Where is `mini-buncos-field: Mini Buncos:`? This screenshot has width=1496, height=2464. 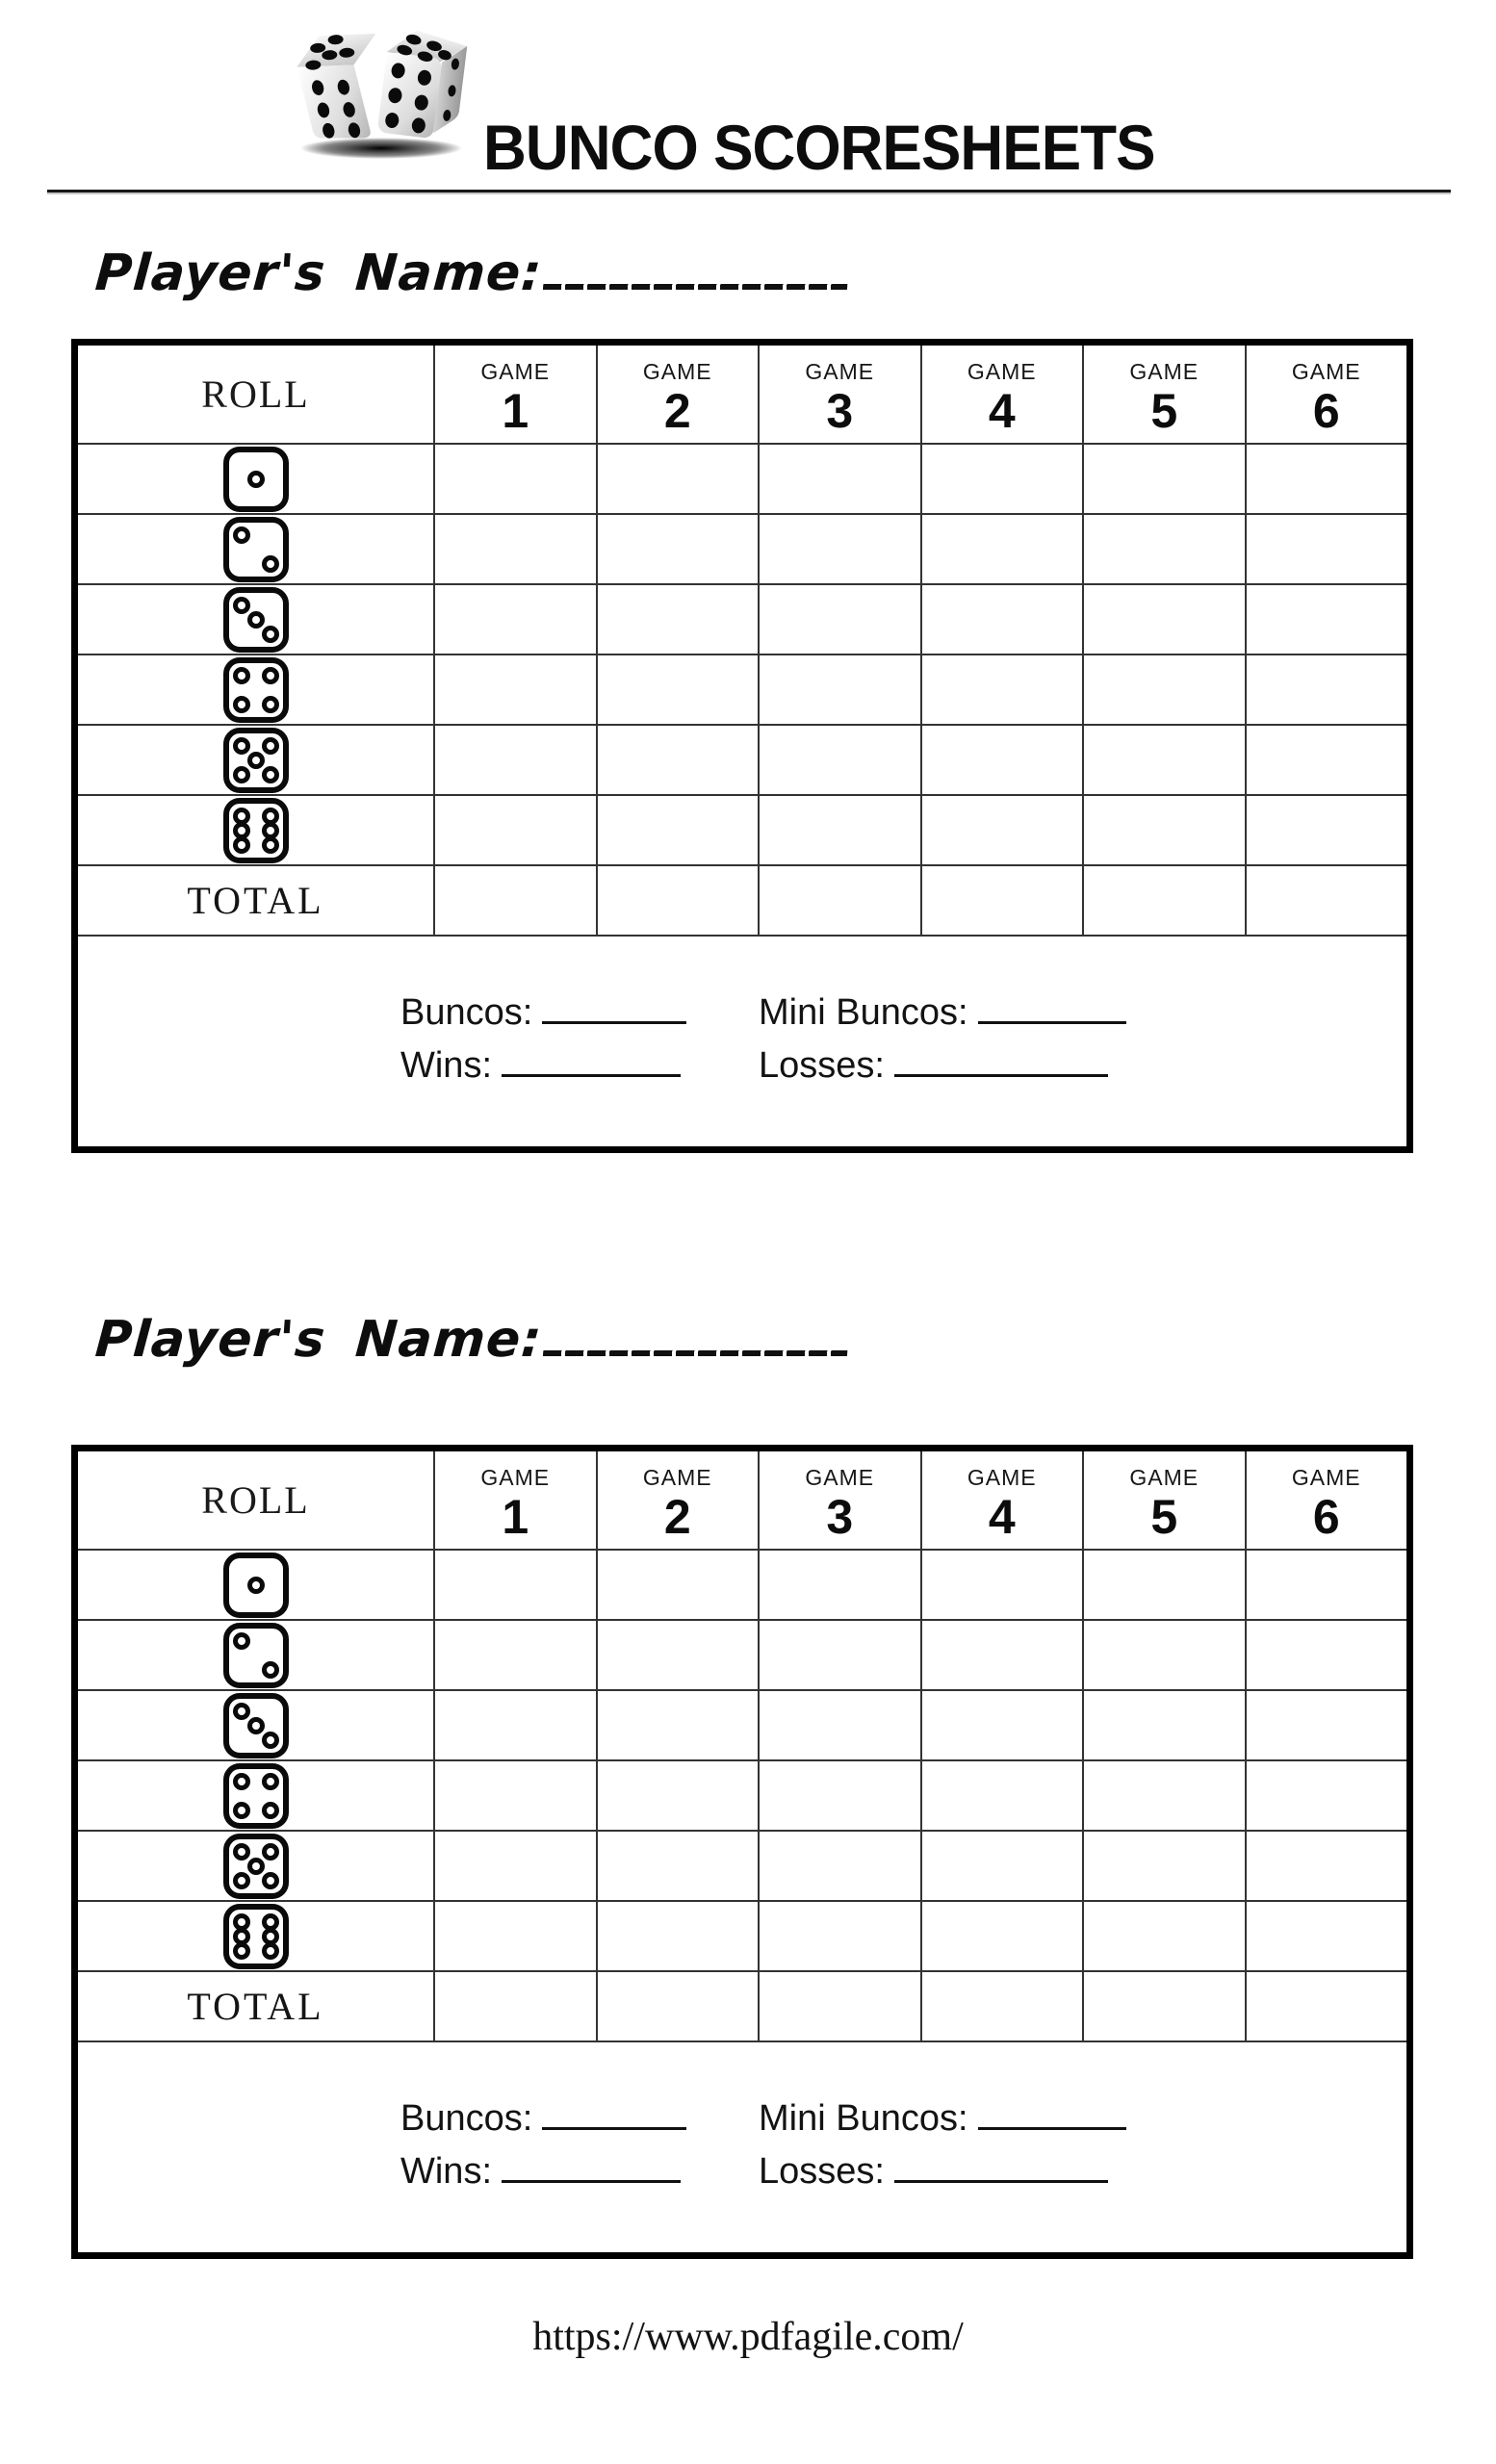
mini-buncos-field: Mini Buncos: is located at coordinates (943, 2119).